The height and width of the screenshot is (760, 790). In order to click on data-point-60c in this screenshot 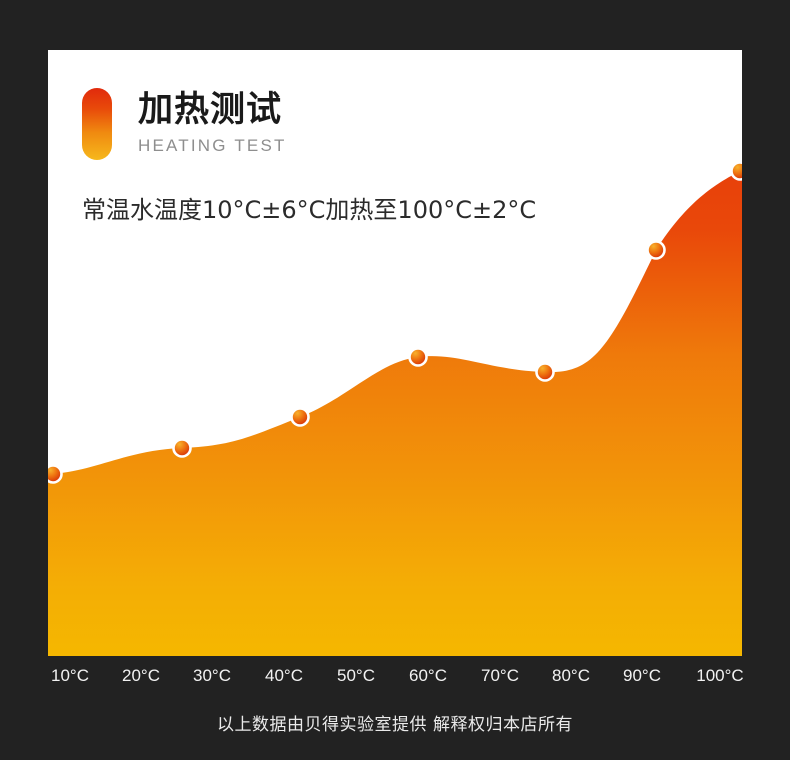, I will do `click(418, 357)`.